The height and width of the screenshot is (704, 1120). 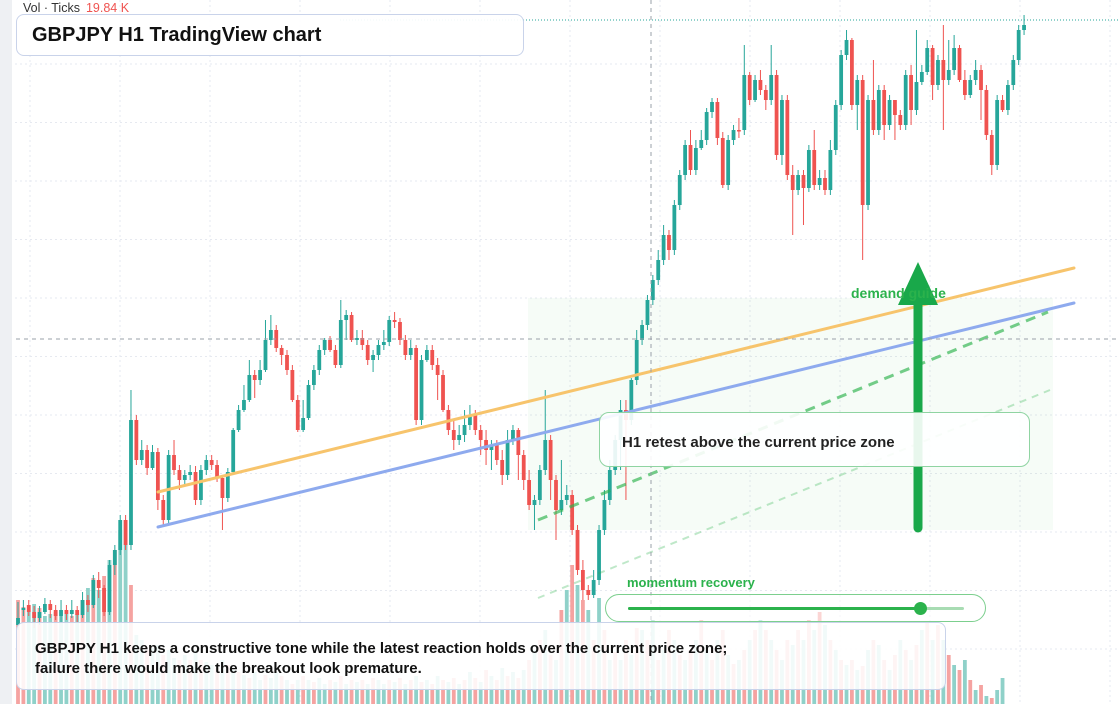 I want to click on left-edge-bar, so click(x=6, y=352).